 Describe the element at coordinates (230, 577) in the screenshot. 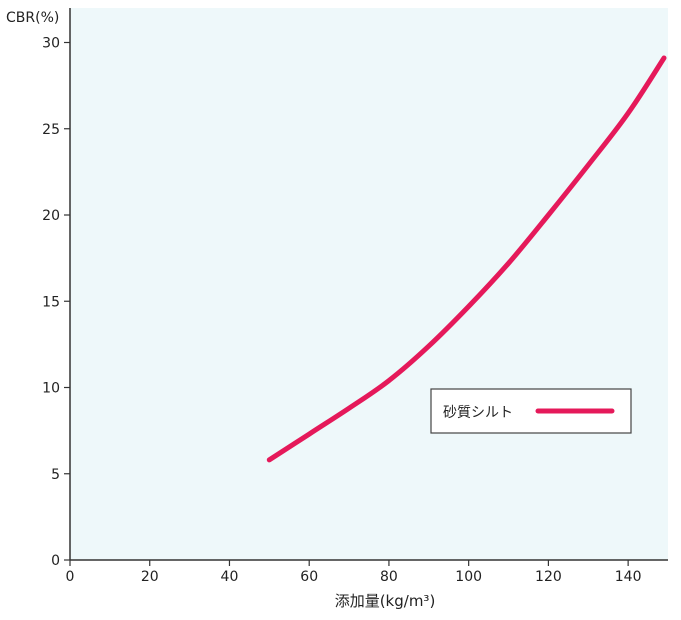

I see `x-tick-label: 40` at that location.